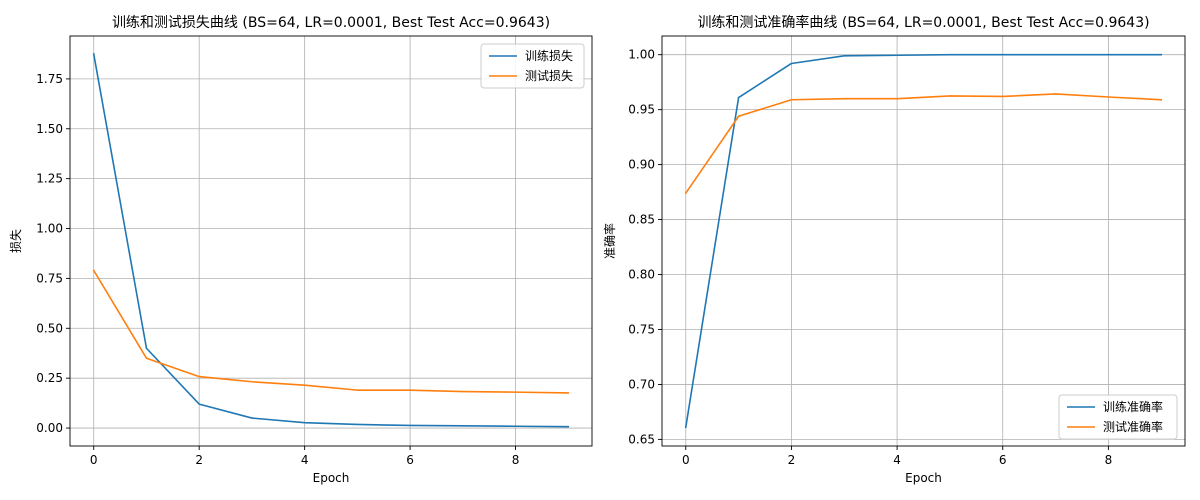 The height and width of the screenshot is (500, 1200). What do you see at coordinates (49, 378) in the screenshot?
I see `loss-y-tick-label-1: 0.25` at bounding box center [49, 378].